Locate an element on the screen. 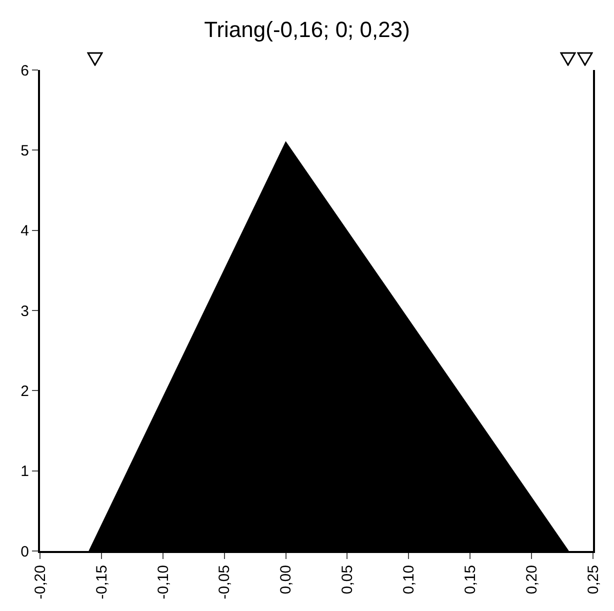 Image resolution: width=614 pixels, height=611 pixels. y-tick-label: 2 is located at coordinates (24, 391).